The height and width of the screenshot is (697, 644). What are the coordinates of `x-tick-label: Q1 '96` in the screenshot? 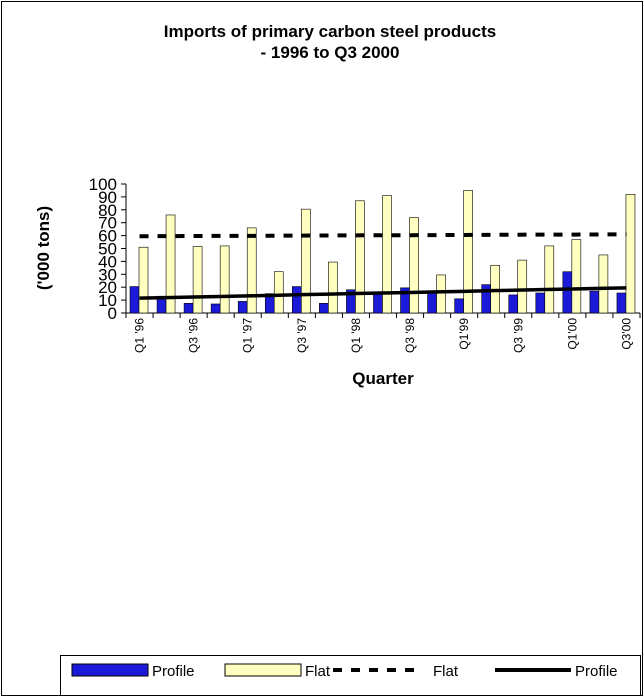 It's located at (140, 335).